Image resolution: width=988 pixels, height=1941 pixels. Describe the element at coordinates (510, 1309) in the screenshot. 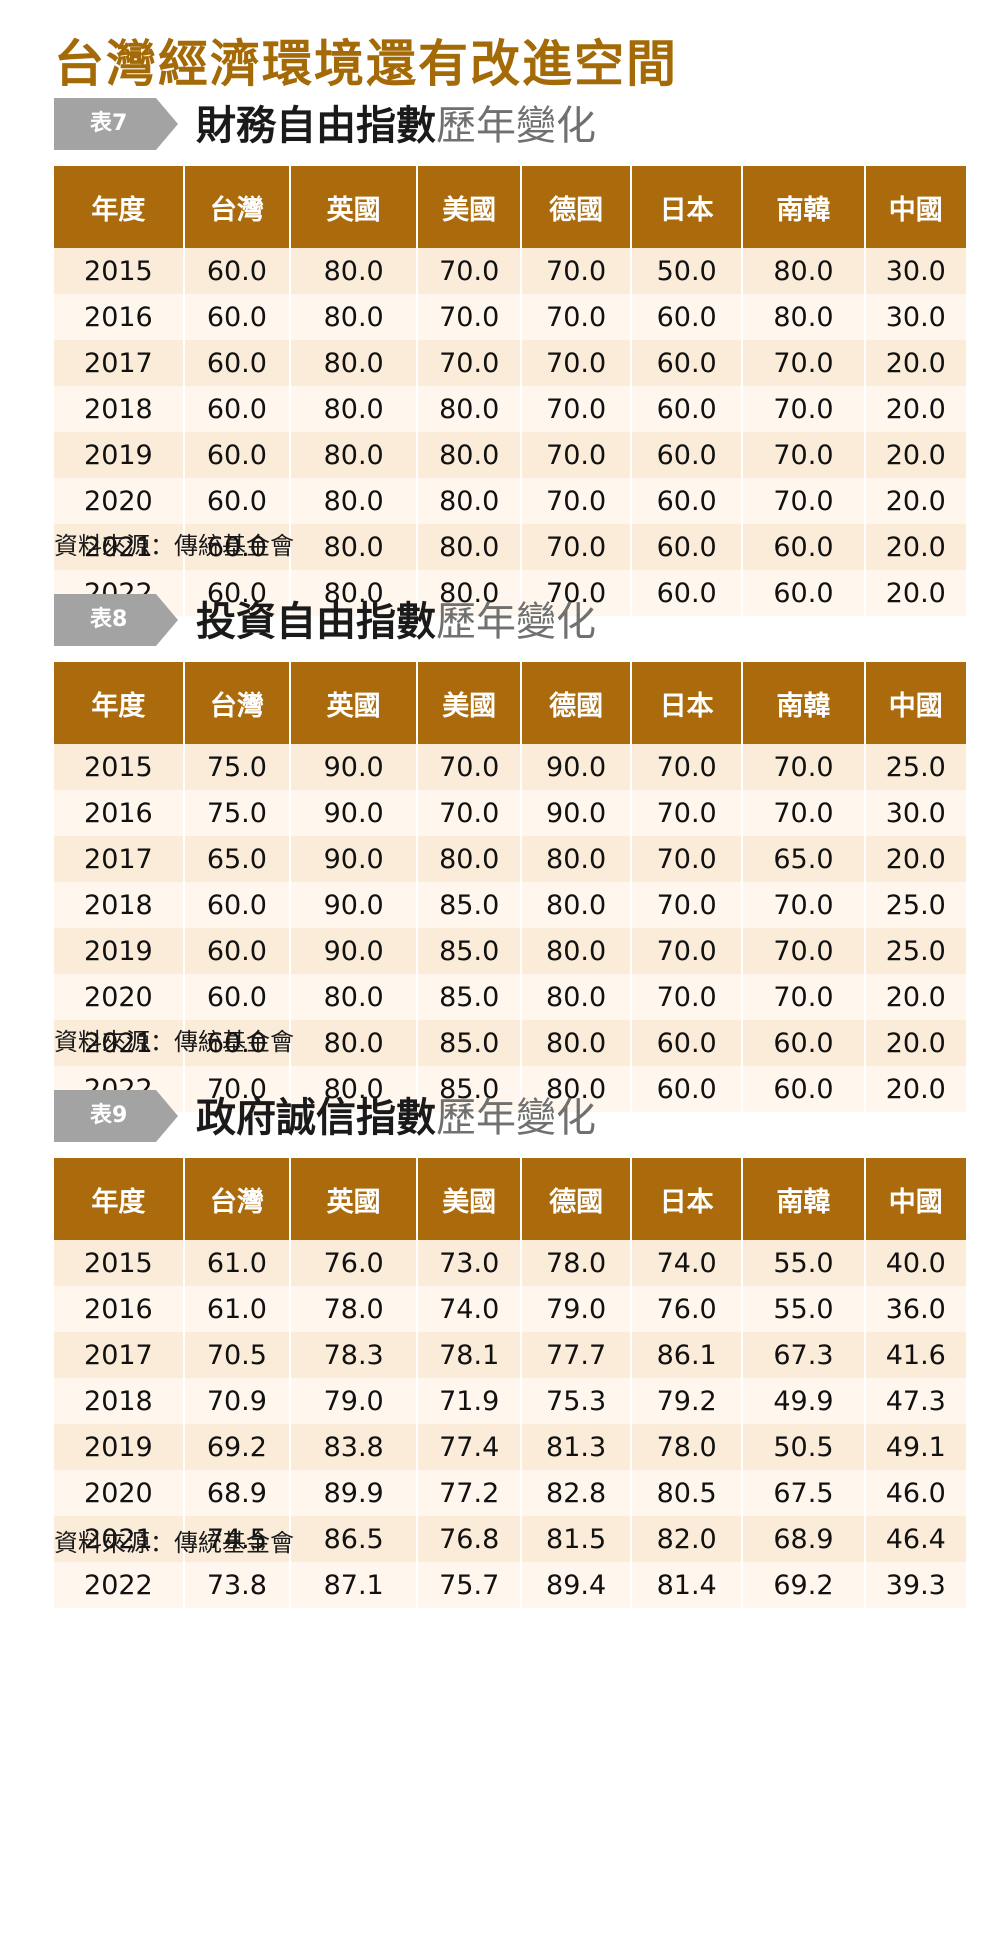

I see `table-row: 2016 61.0 78.0 74.0 79.0 76.0 55.0 36.0` at that location.